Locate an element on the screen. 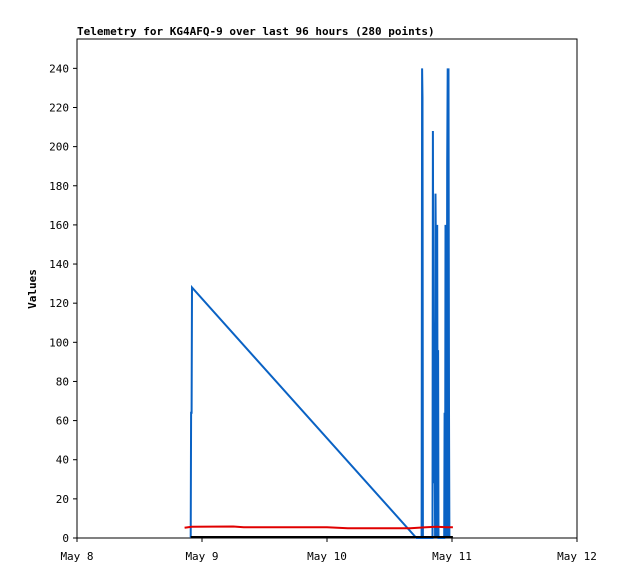 The height and width of the screenshot is (579, 618). y-axis: 0 20 40 60 80 100 120 140 160 180 200 220 240 is located at coordinates (63, 303).